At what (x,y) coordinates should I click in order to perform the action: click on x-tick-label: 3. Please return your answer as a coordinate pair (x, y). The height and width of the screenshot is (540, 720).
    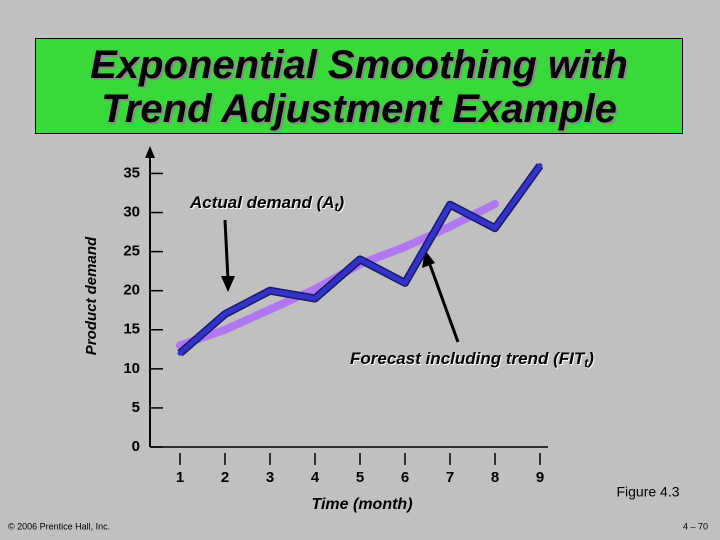
    Looking at the image, I should click on (270, 477).